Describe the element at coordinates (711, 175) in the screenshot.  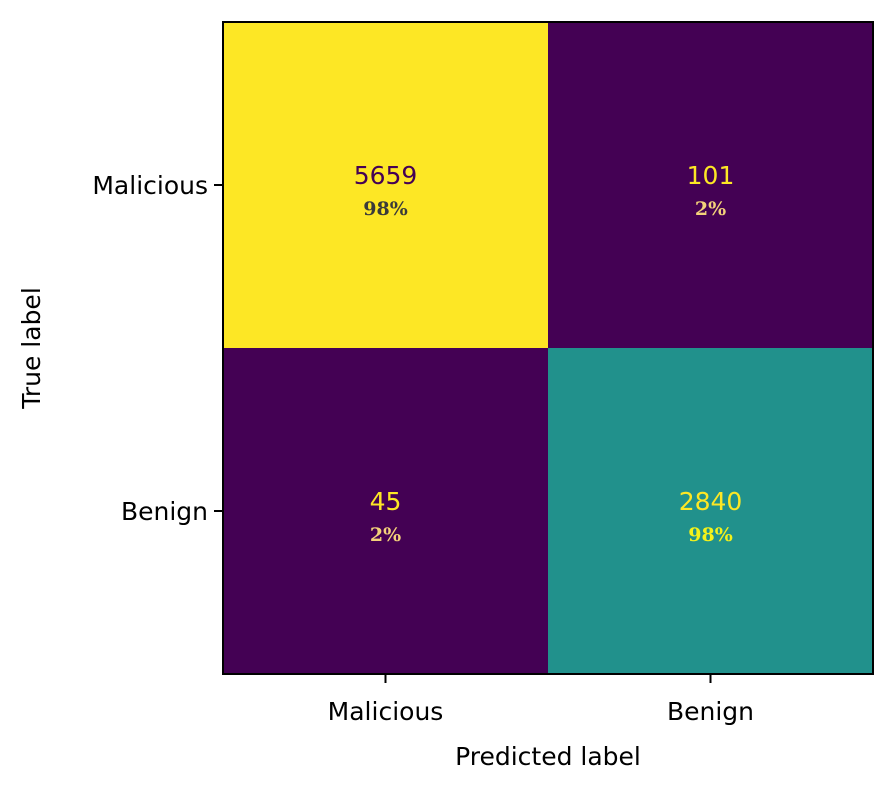
I see `cell-count-label: 101` at that location.